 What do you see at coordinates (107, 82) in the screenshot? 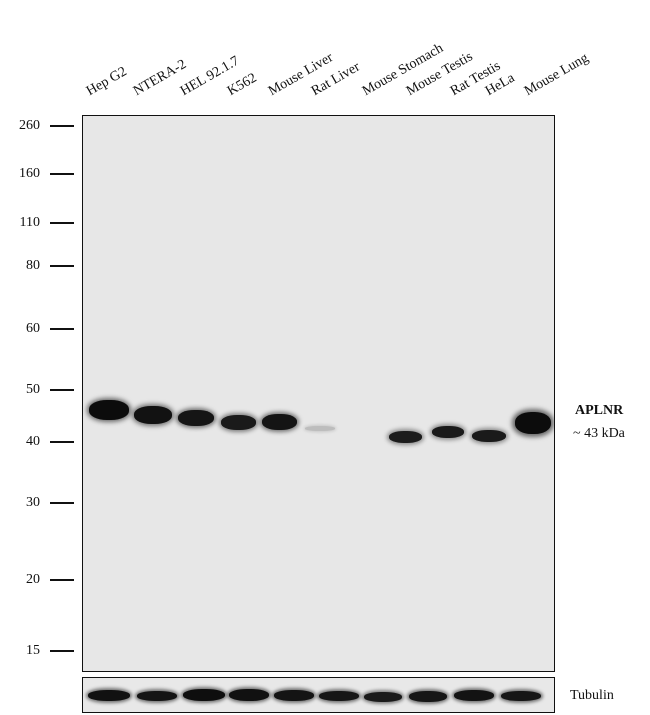
I see `lane-label-hep-g2: Hep G2` at bounding box center [107, 82].